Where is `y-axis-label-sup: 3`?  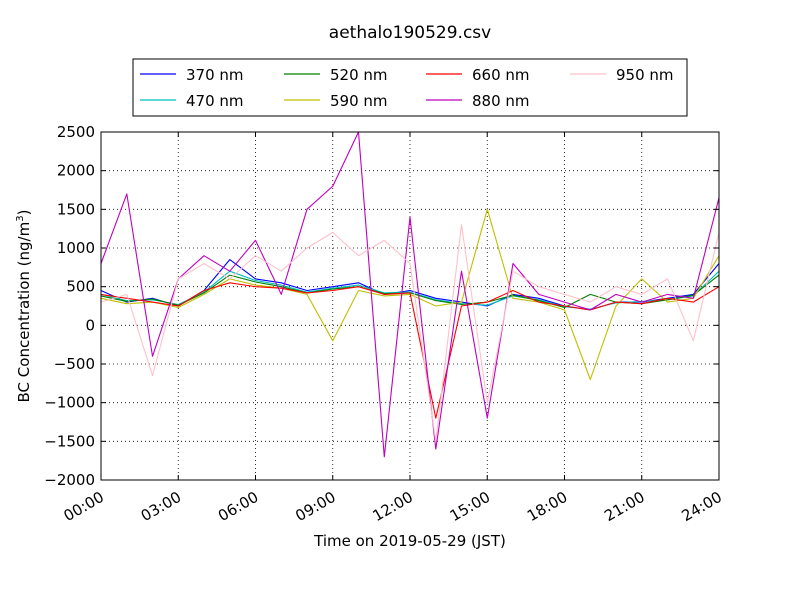 y-axis-label-sup: 3 is located at coordinates (20, 218).